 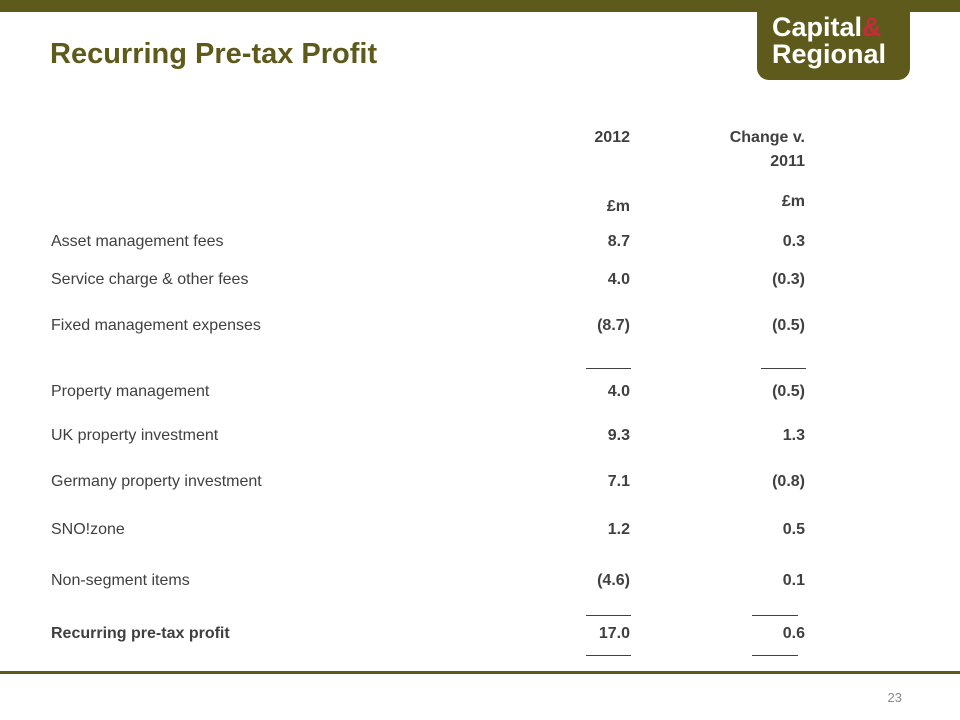 I want to click on column-heading-change-line1: Change v., so click(x=767, y=137).